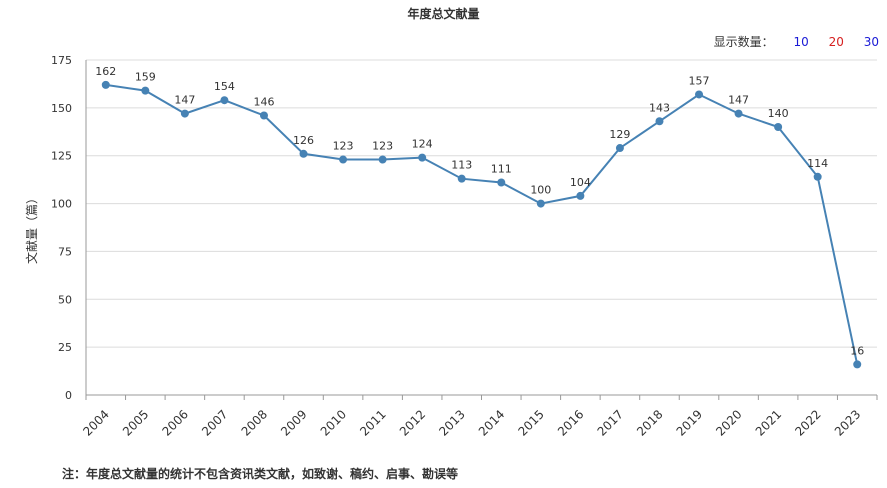 This screenshot has width=887, height=488. What do you see at coordinates (68, 395) in the screenshot?
I see `y-tick-label: 0` at bounding box center [68, 395].